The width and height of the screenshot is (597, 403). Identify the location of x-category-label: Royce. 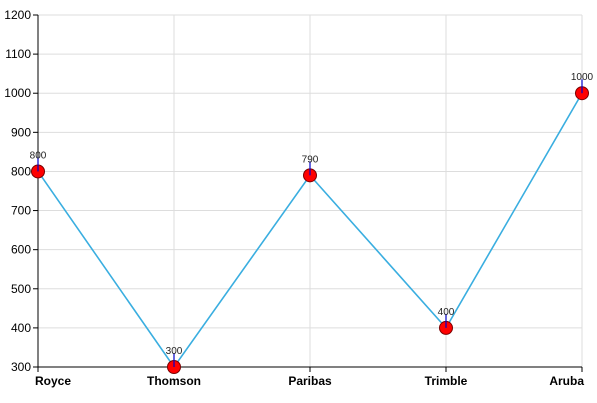
(53, 381).